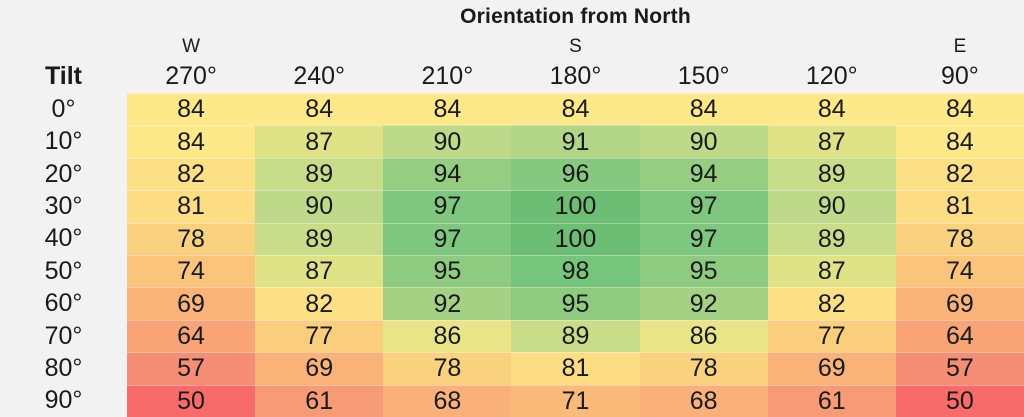 Image resolution: width=1024 pixels, height=417 pixels. I want to click on column-header: 180°, so click(575, 76).